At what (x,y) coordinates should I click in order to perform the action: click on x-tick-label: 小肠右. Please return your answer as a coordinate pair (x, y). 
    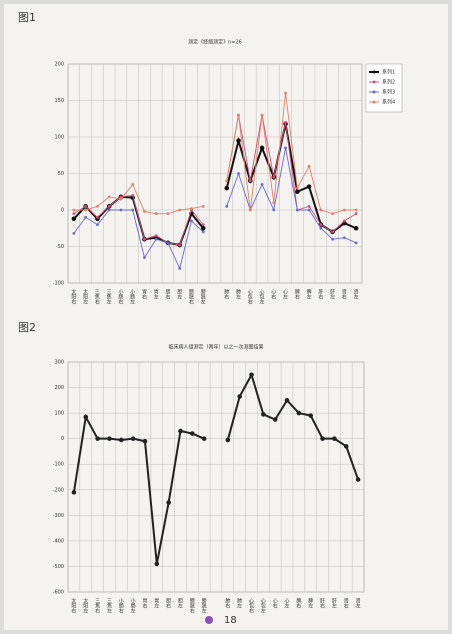
    Looking at the image, I should click on (121, 605).